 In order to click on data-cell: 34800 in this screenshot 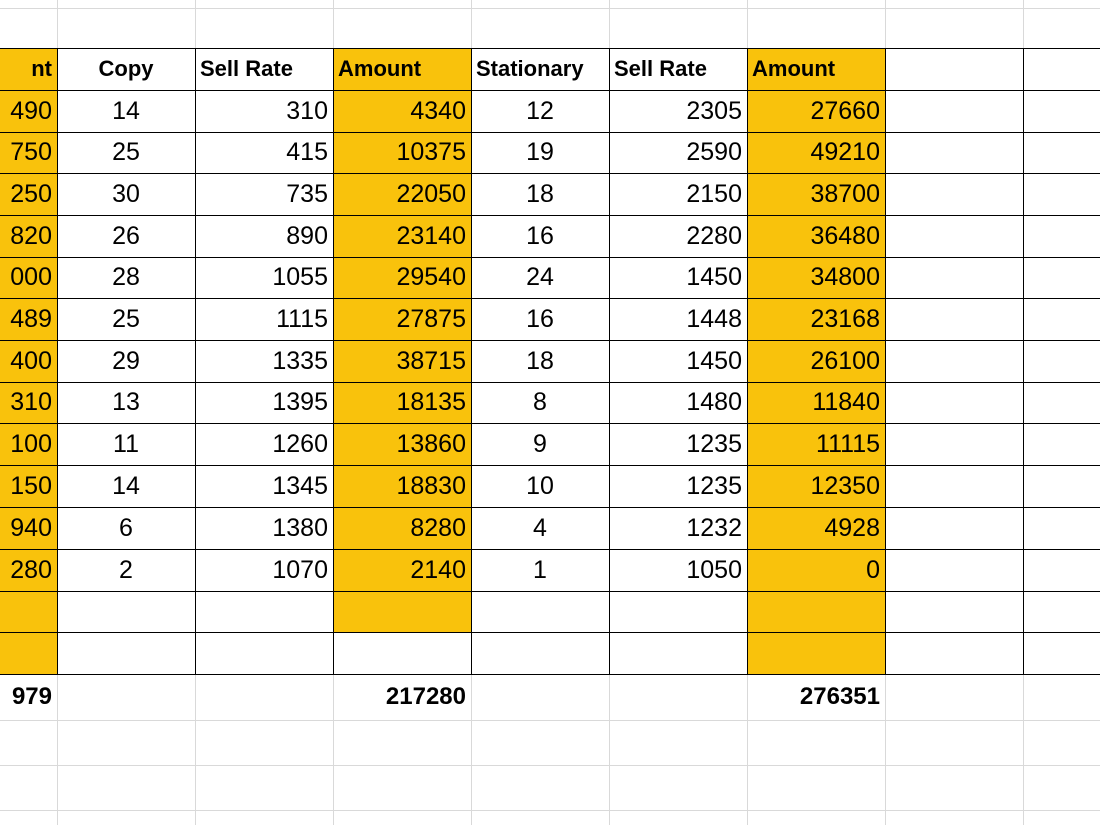, I will do `click(845, 277)`.